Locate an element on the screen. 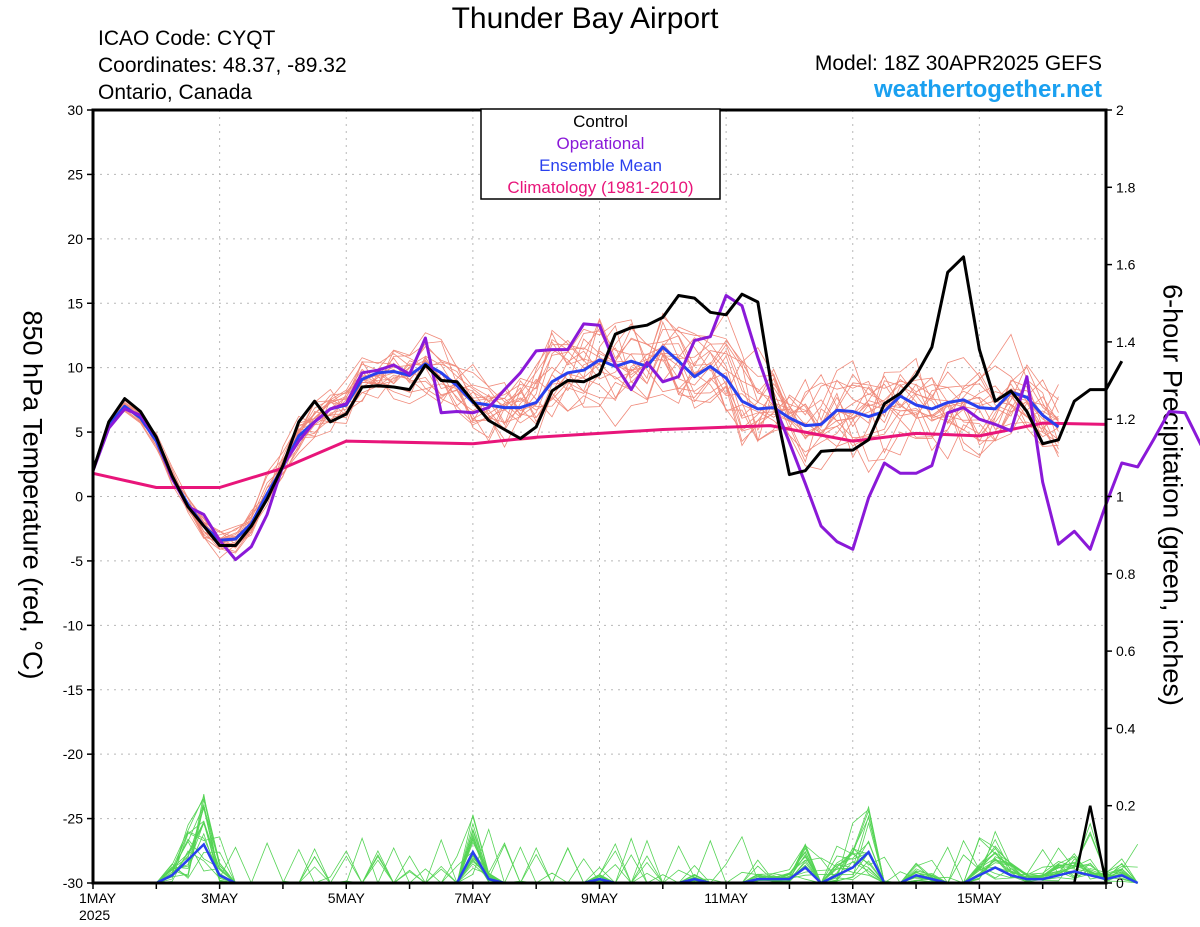  y2-tick-label: 0.6 is located at coordinates (1126, 651).